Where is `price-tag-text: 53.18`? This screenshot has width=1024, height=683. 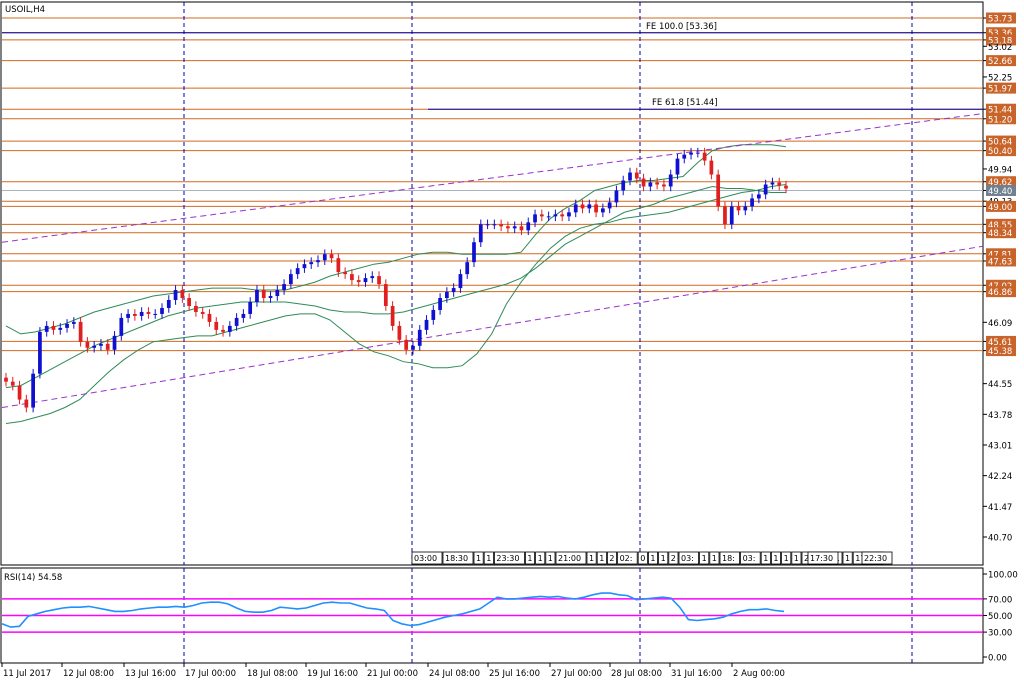 price-tag-text: 53.18 is located at coordinates (1000, 41).